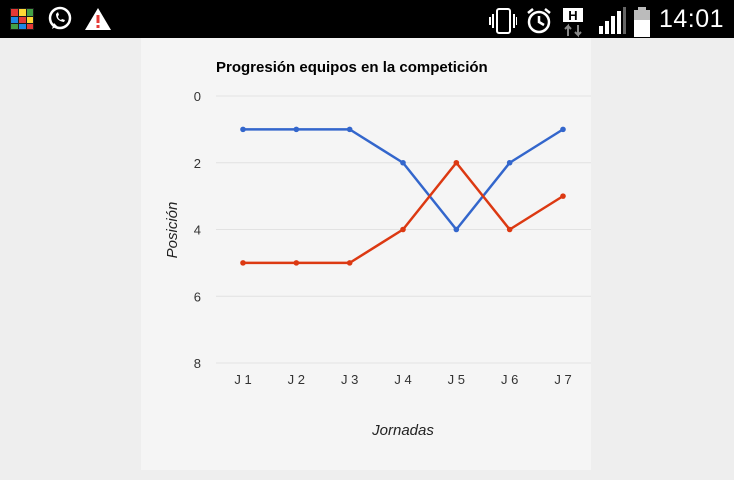 The image size is (734, 480). What do you see at coordinates (197, 363) in the screenshot?
I see `y-tick-label: 8` at bounding box center [197, 363].